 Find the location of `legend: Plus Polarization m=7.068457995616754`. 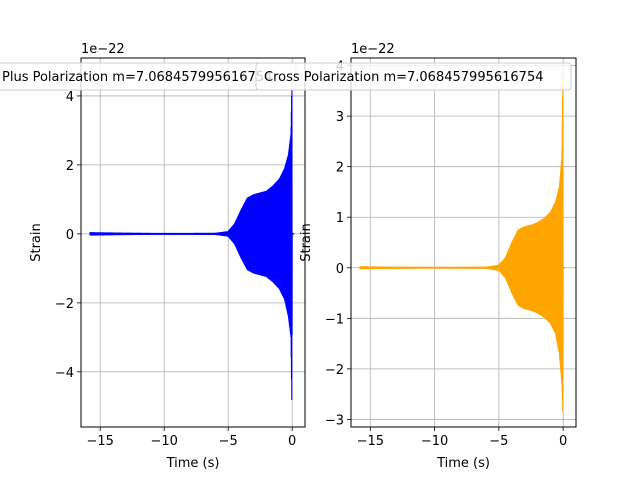

legend: Plus Polarization m=7.068457995616754 is located at coordinates (148, 76).